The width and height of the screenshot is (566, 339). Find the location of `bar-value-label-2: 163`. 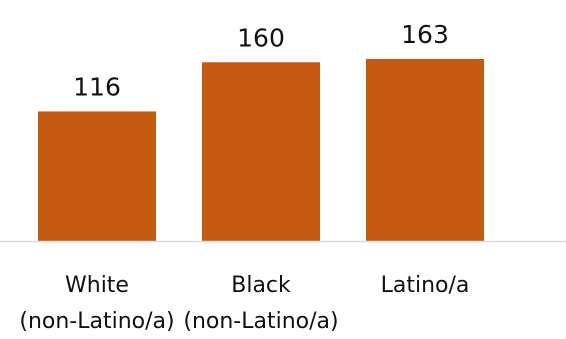

bar-value-label-2: 163 is located at coordinates (425, 34).